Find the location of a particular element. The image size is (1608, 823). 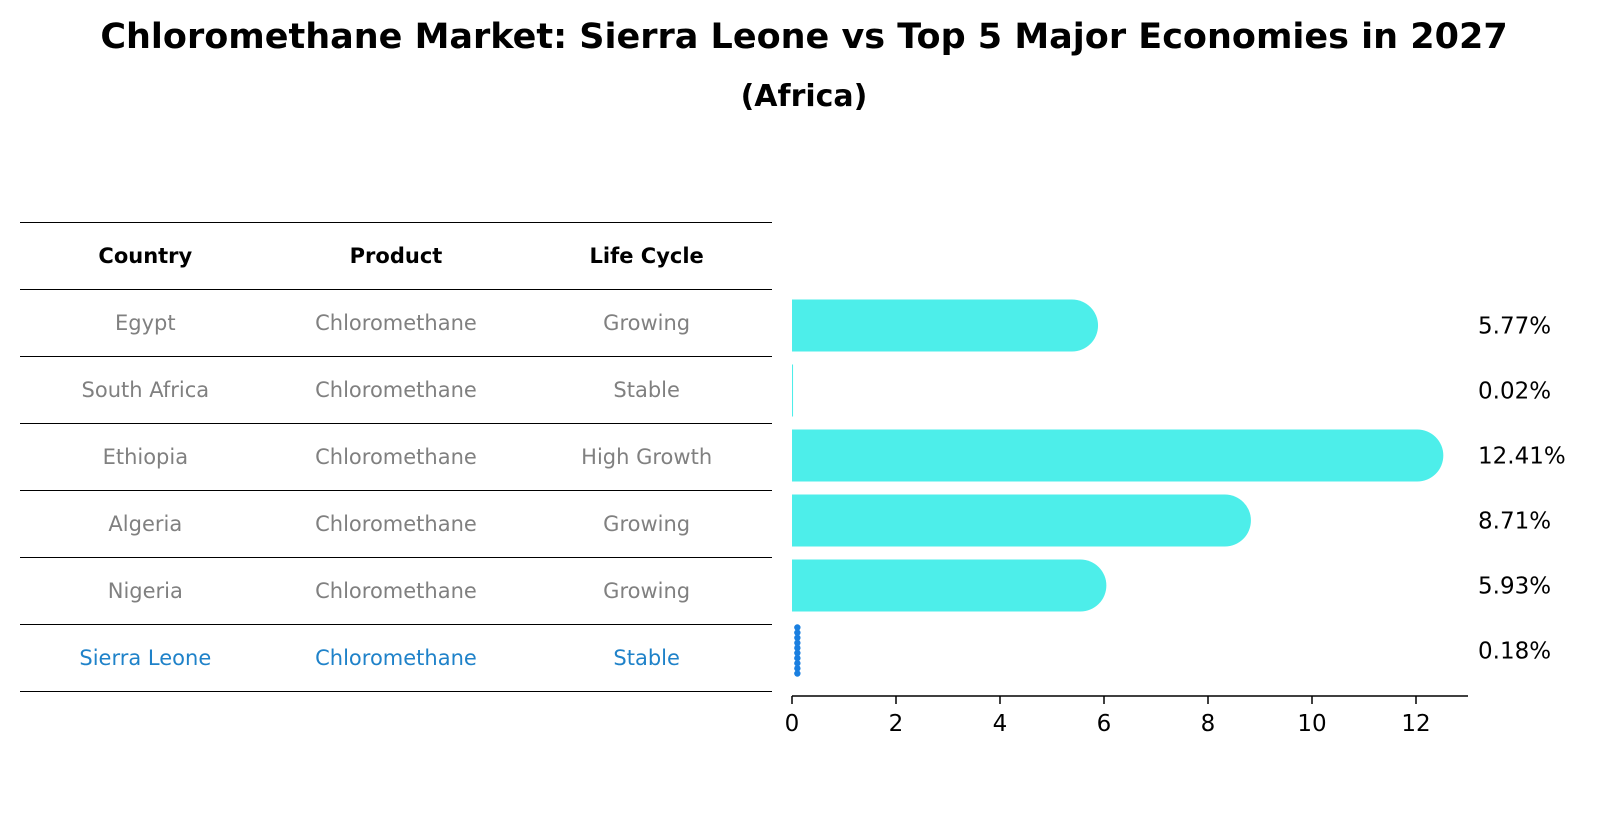

table-row: Egypt Chloromethane Growing is located at coordinates (396, 323).